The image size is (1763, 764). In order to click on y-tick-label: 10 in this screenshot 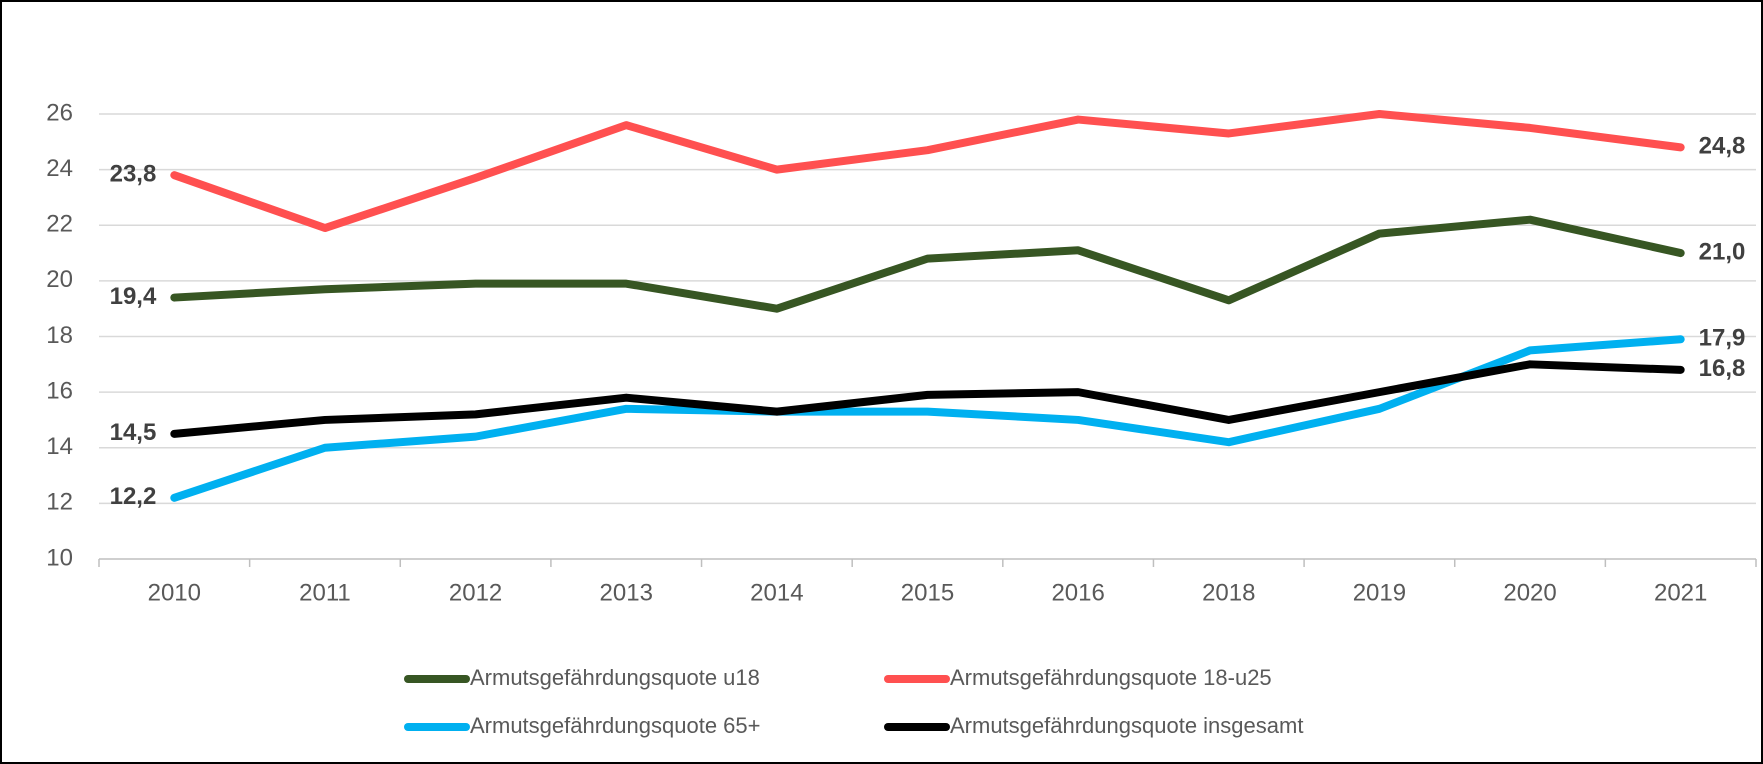, I will do `click(59, 557)`.